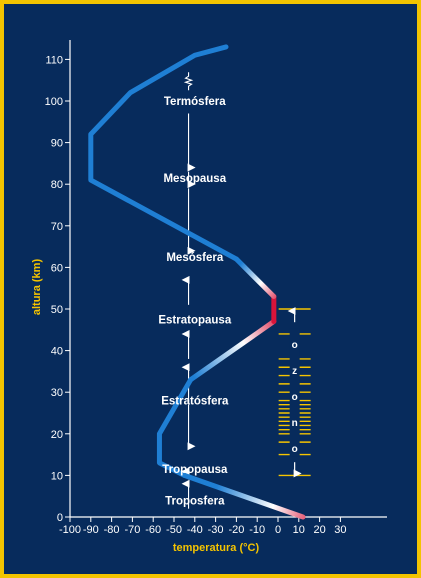  I want to click on y-tick-label: 20, so click(57, 435).